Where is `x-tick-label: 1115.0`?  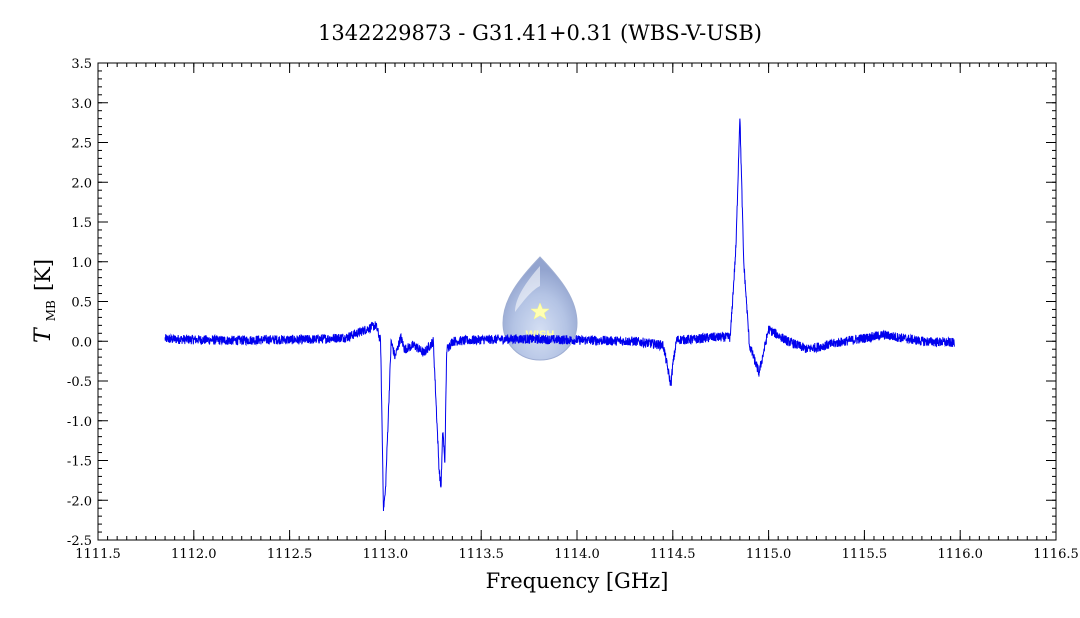
x-tick-label: 1115.0 is located at coordinates (769, 554).